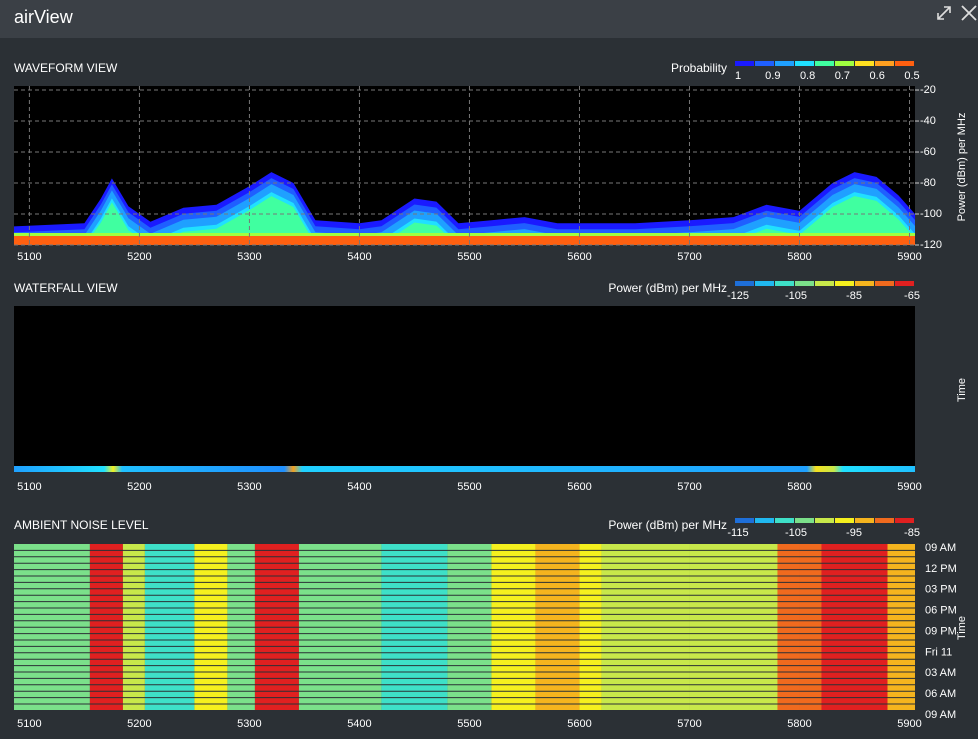 Image resolution: width=978 pixels, height=739 pixels. Describe the element at coordinates (44, 17) in the screenshot. I see `window-title: airView` at that location.